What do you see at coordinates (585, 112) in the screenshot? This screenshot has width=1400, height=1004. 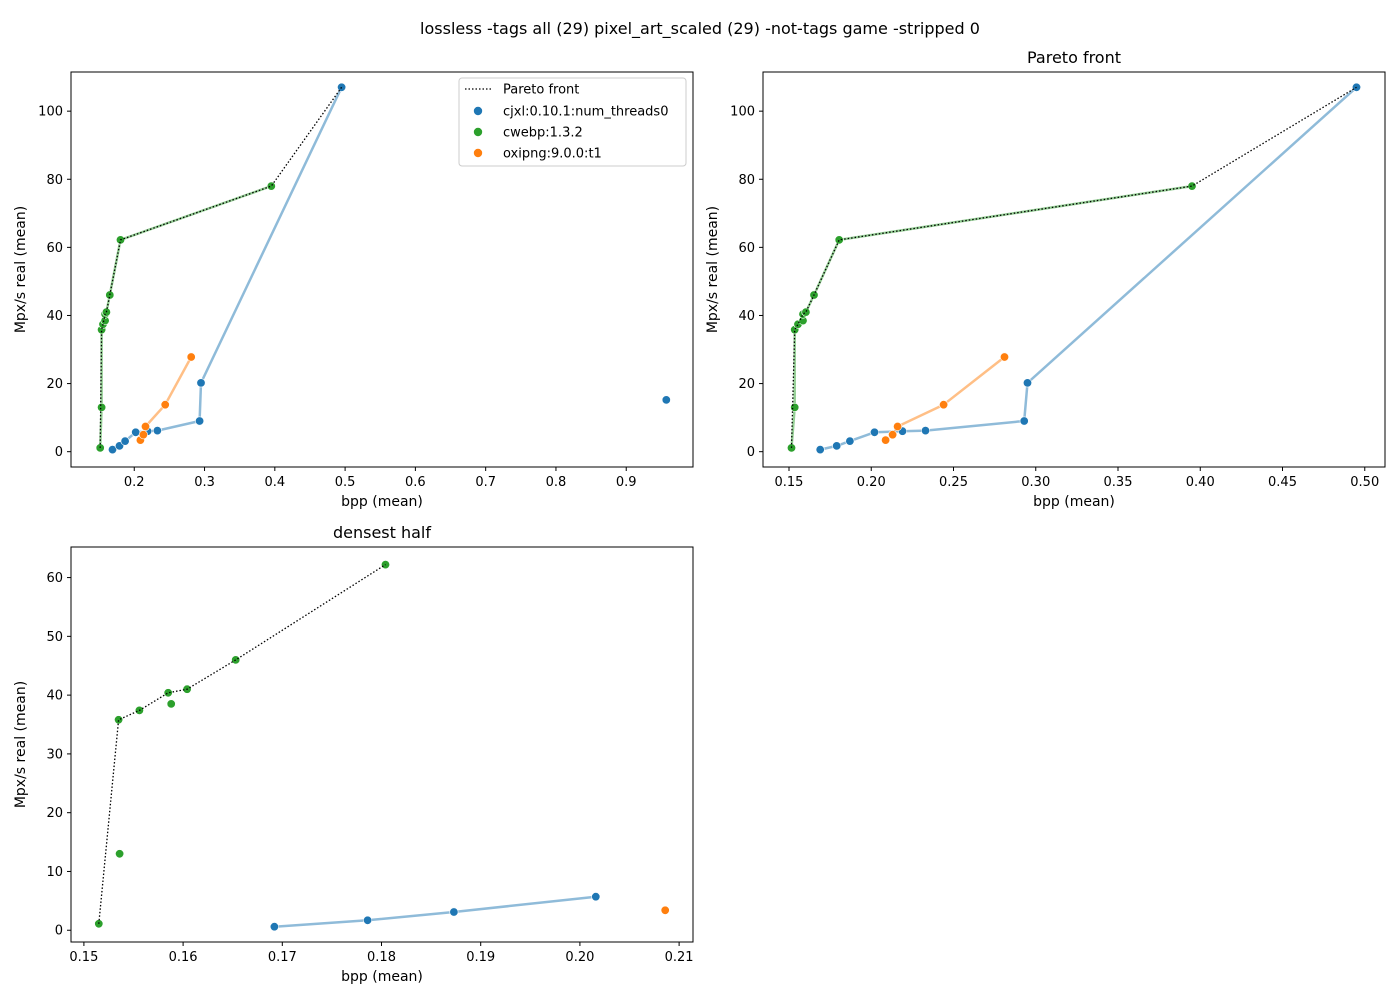 I see `legend-label-cjxl: cjxl:0.10.1:num_threads0` at bounding box center [585, 112].